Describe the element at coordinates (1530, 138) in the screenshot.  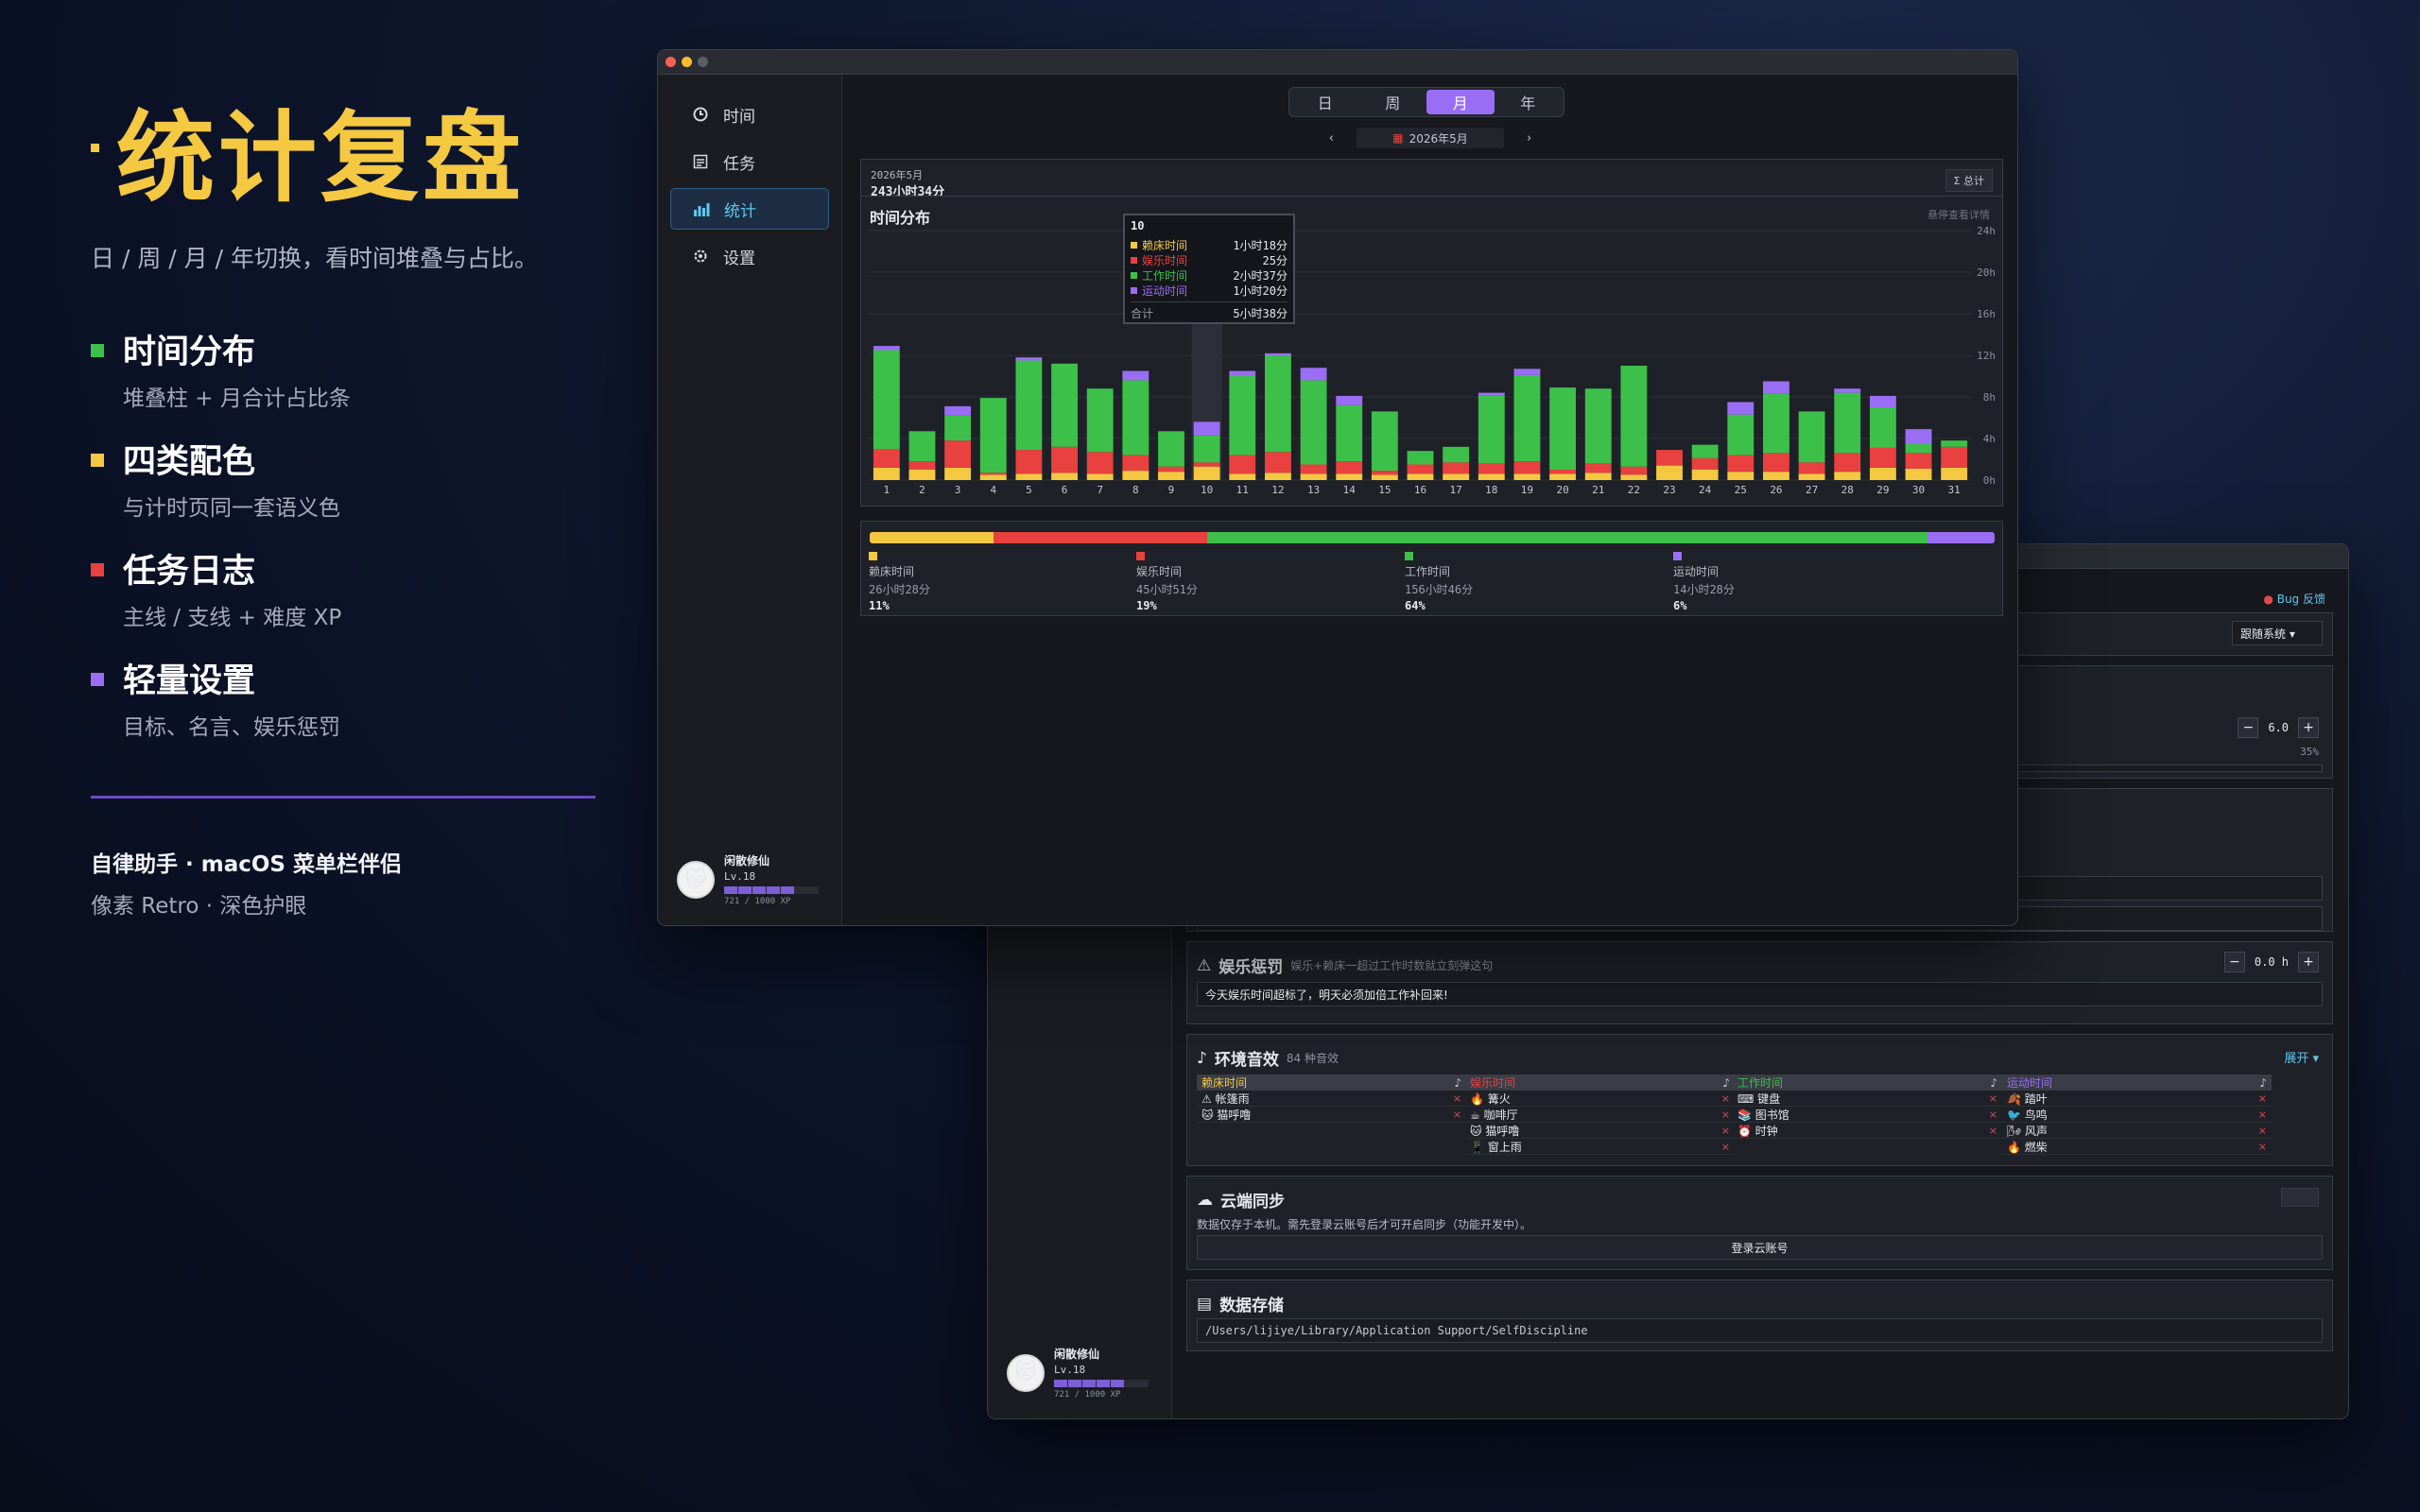
I see `next-period-button: ›` at that location.